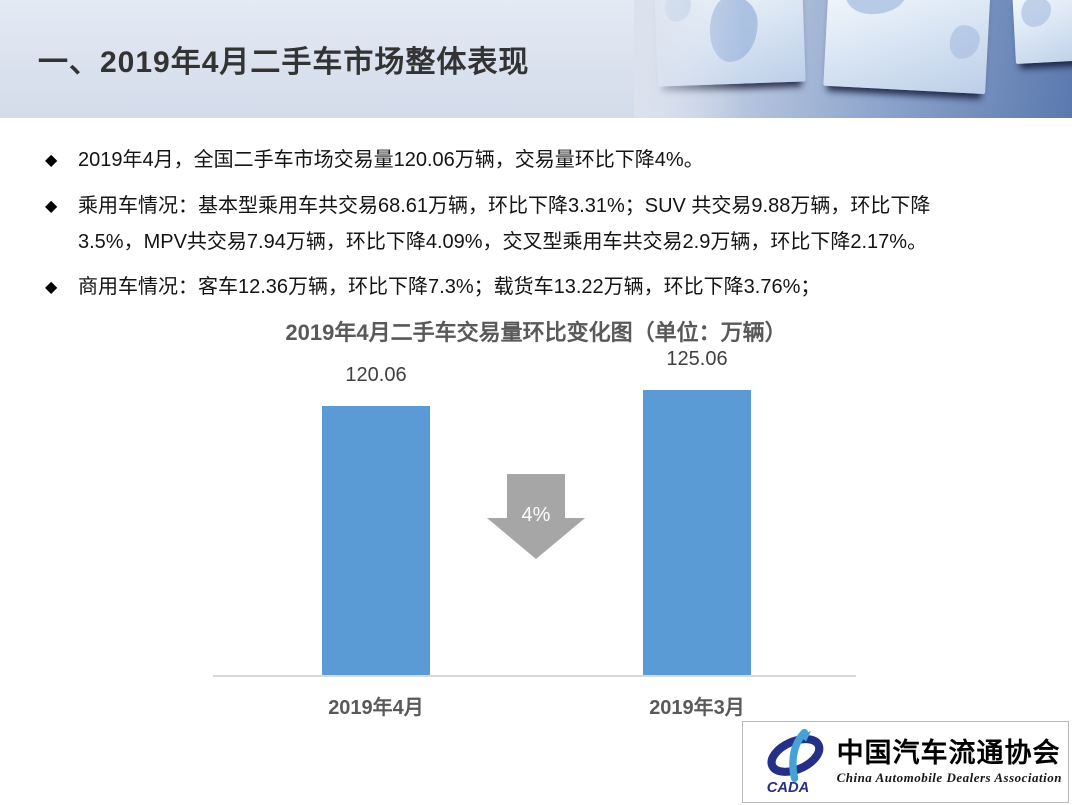 The width and height of the screenshot is (1072, 805). What do you see at coordinates (284, 62) in the screenshot?
I see `page-title: 一、2019年4月二手车市场整体表现` at bounding box center [284, 62].